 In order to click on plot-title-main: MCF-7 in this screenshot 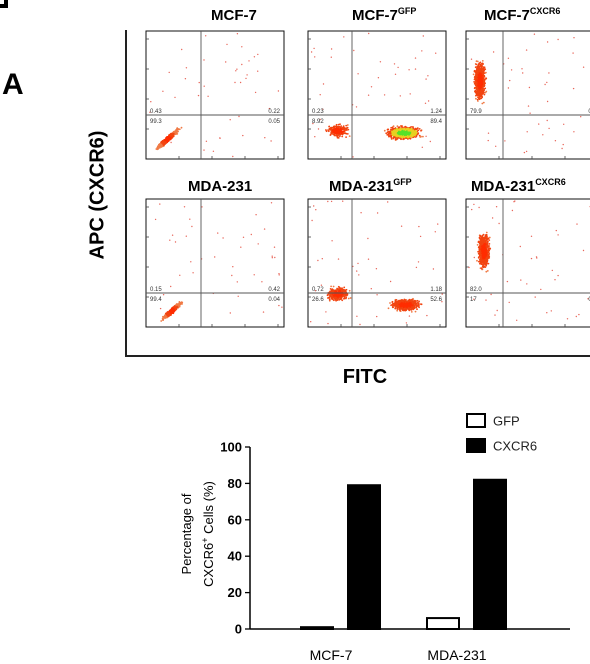, I will do `click(234, 15)`.